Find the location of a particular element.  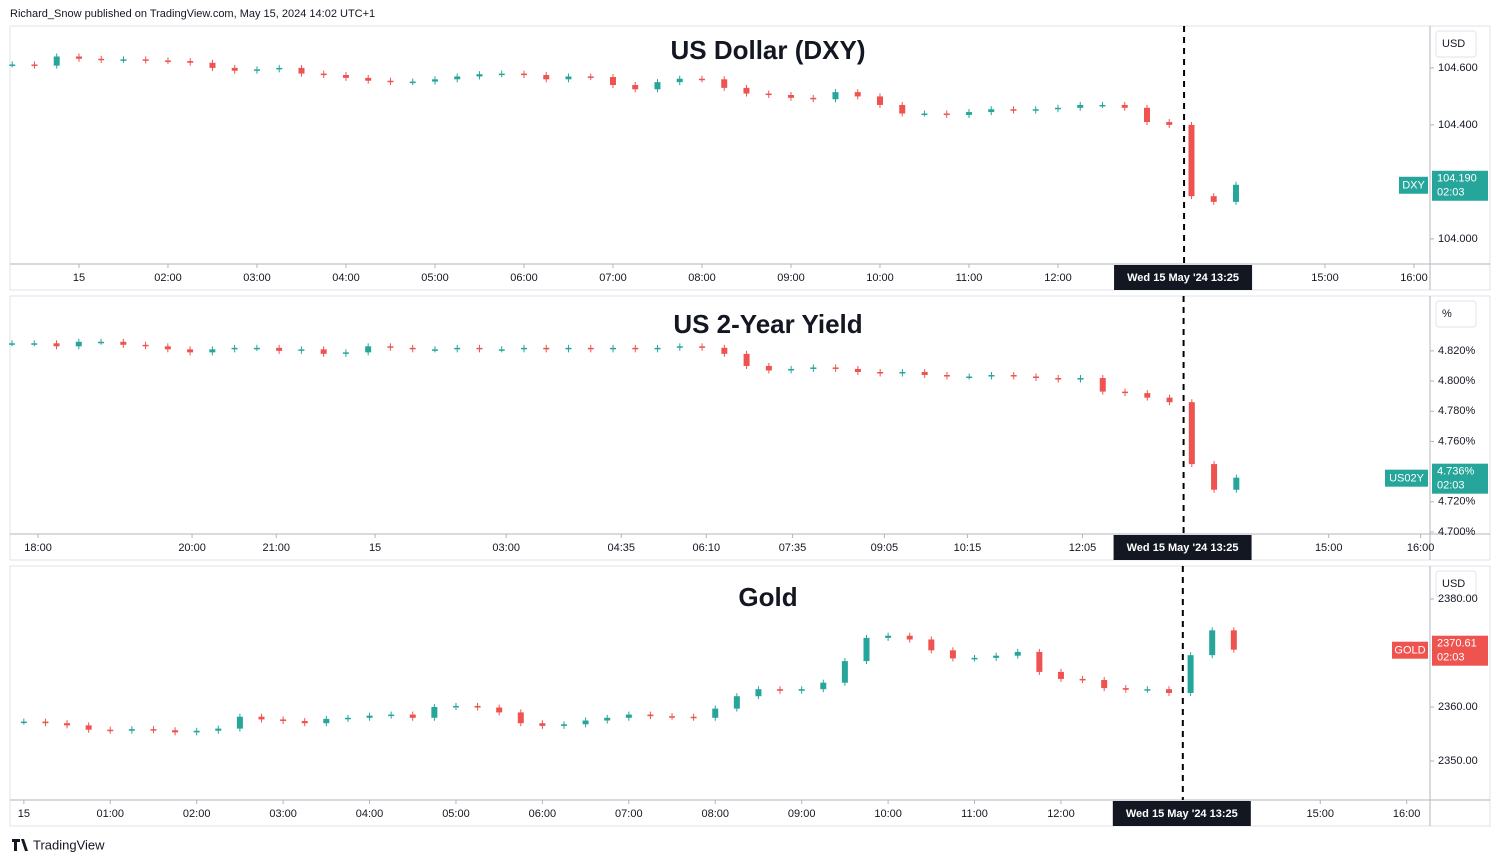

price-tag is located at coordinates (1460, 185).